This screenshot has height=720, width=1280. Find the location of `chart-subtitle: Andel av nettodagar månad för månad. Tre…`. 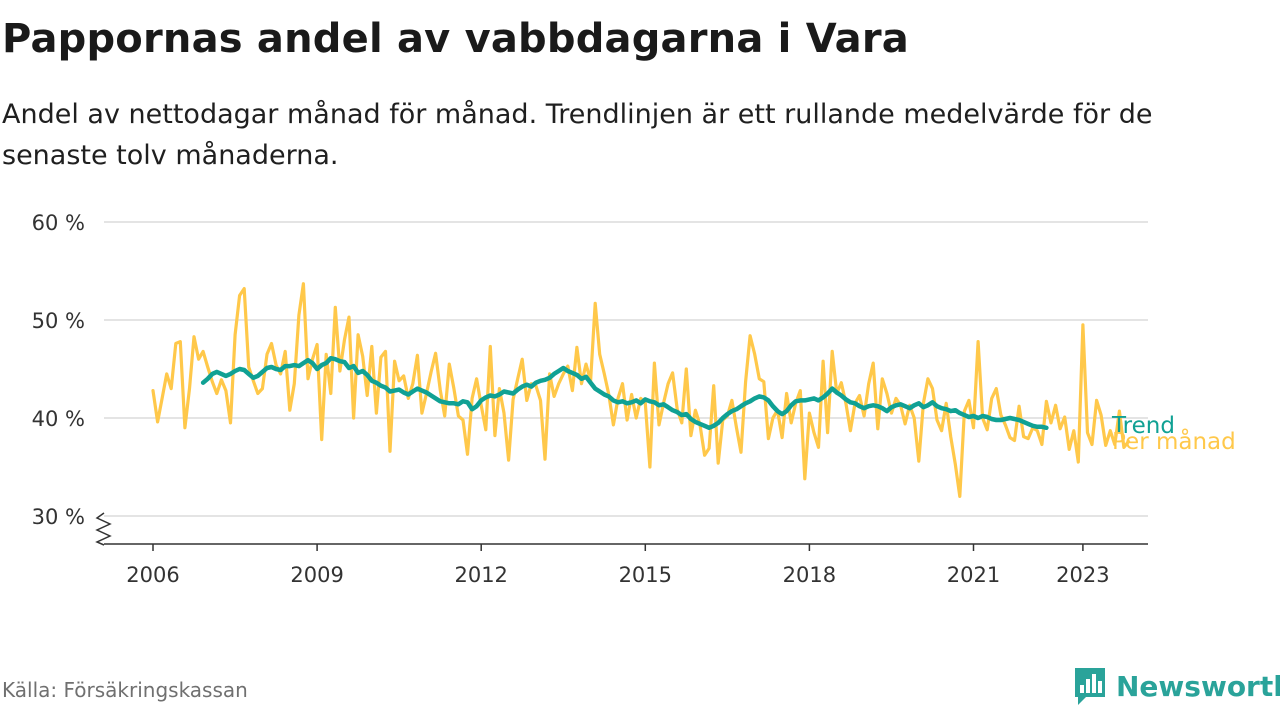

chart-subtitle: Andel av nettodagar månad för månad. Tre… is located at coordinates (577, 135).